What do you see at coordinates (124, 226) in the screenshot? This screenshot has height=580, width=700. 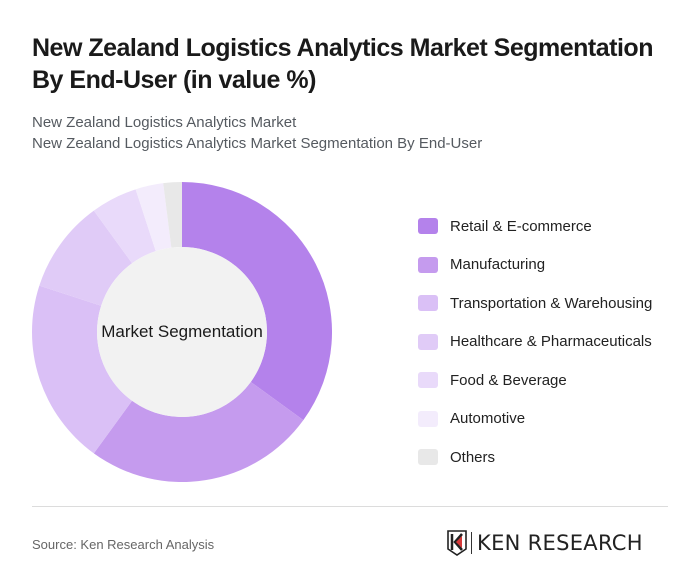 I see `donut-segment-food-beverage` at bounding box center [124, 226].